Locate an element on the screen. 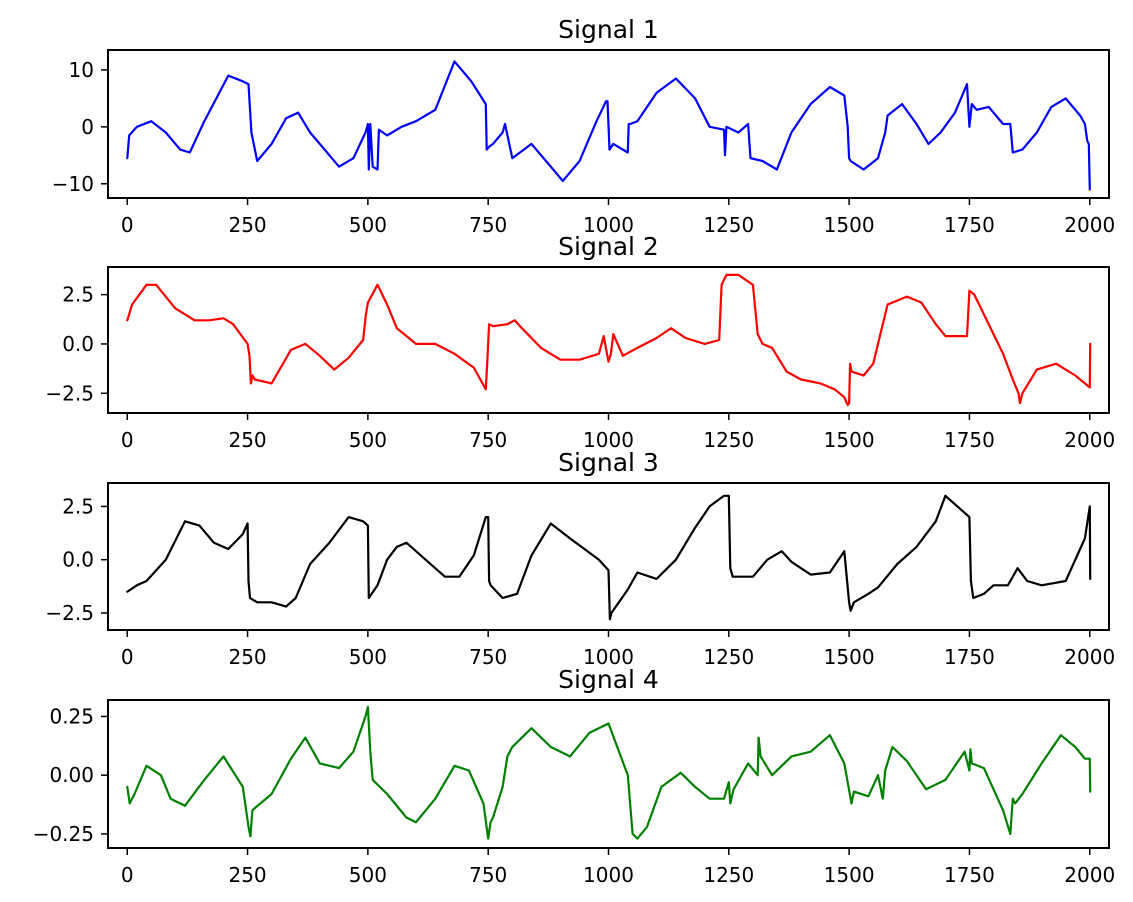 This screenshot has width=1133, height=902. subplot-title: Signal 1 is located at coordinates (608, 29).